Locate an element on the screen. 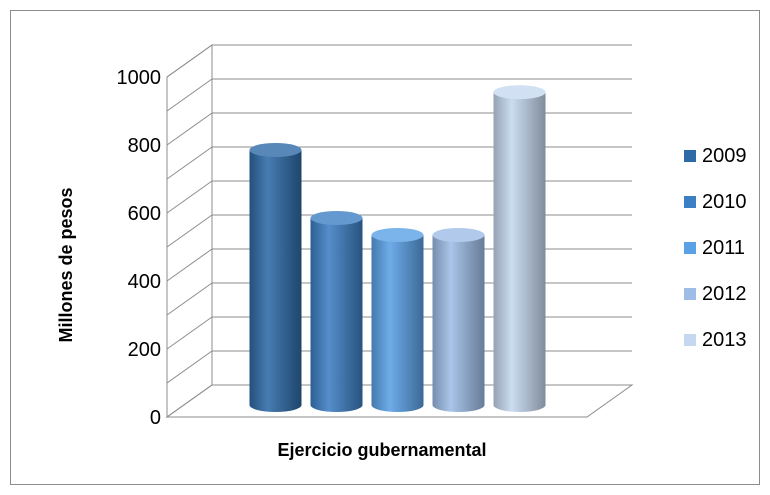 This screenshot has width=770, height=495. legend-label: 2009 is located at coordinates (724, 156).